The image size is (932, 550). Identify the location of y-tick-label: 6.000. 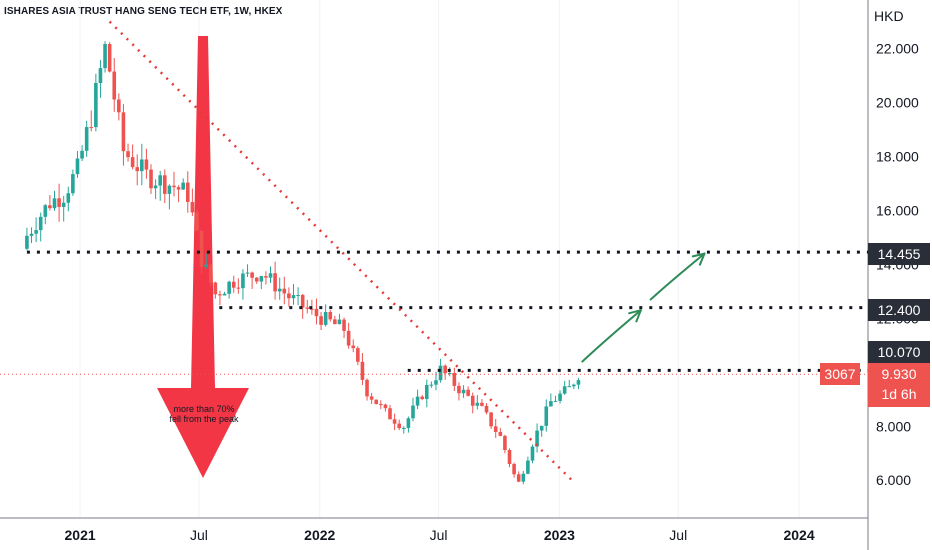
(893, 480).